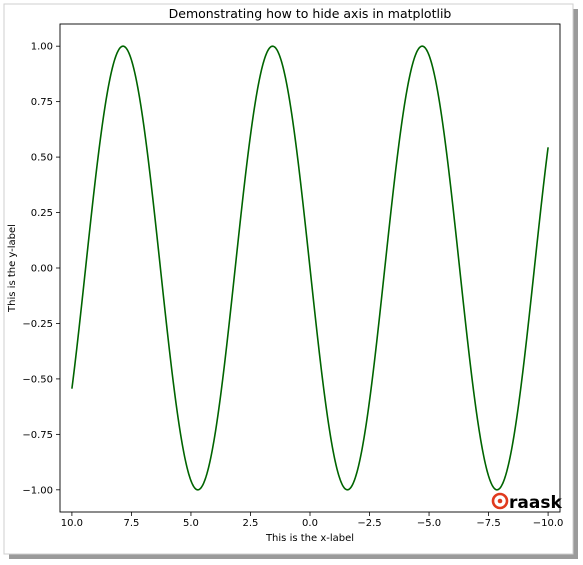 This screenshot has width=583, height=565. Describe the element at coordinates (369, 523) in the screenshot. I see `x-tick-label: −2.5` at that location.